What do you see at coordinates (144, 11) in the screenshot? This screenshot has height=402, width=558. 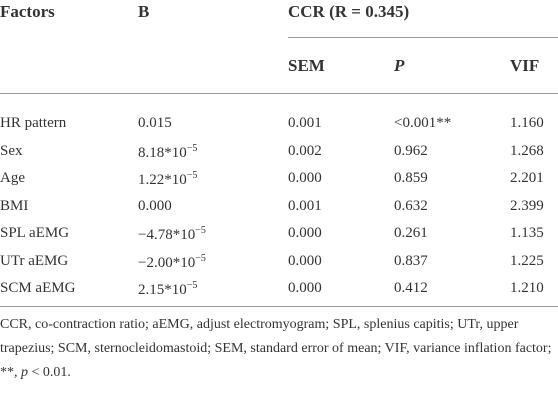 I see `header-cell: B` at bounding box center [144, 11].